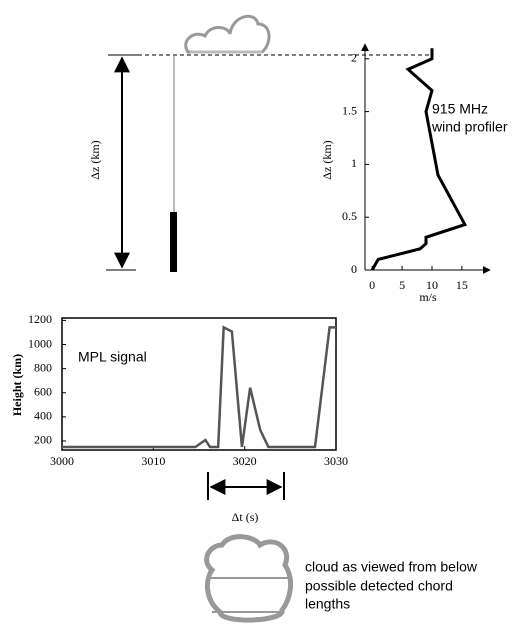 This screenshot has height=625, width=528. Describe the element at coordinates (460, 109) in the screenshot. I see `annotation: 915 MHz` at that location.